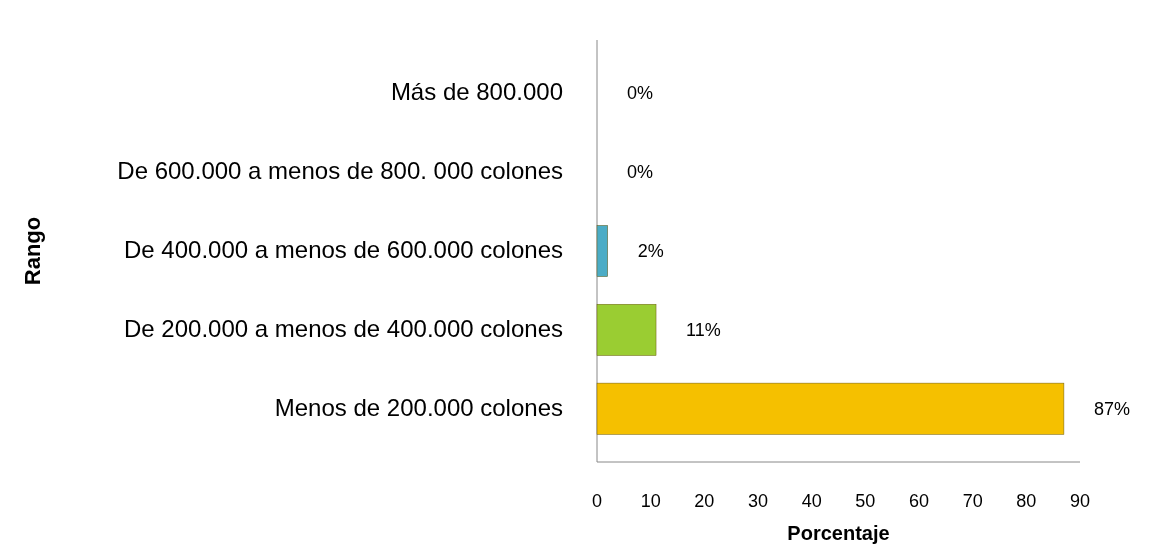  Describe the element at coordinates (758, 501) in the screenshot. I see `x-tick-label: 30` at that location.